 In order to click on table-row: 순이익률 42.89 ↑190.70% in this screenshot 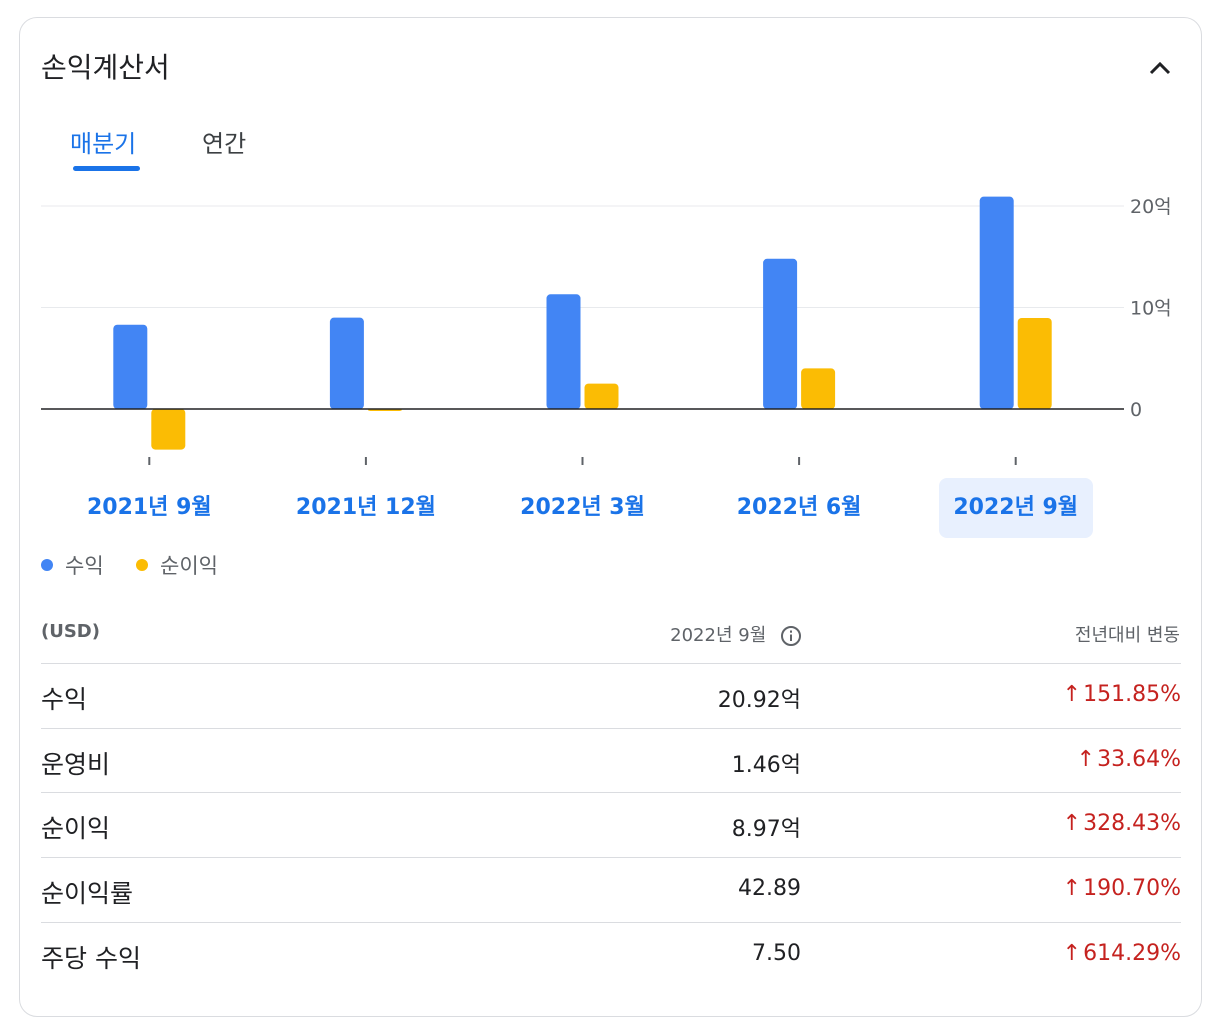, I will do `click(611, 889)`.